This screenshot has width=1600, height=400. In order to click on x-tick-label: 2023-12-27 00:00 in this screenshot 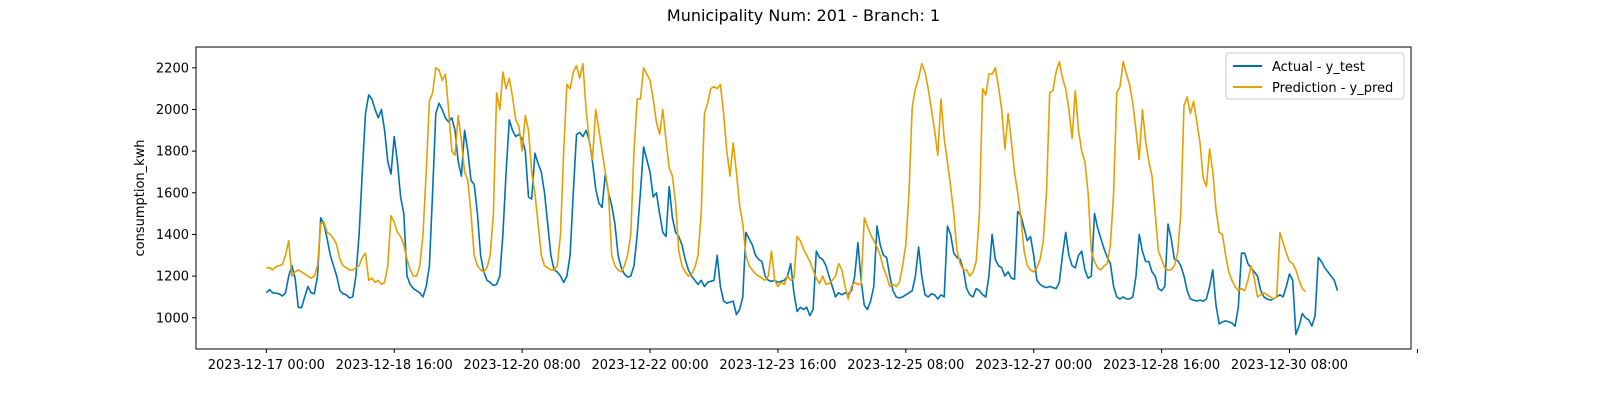, I will do `click(1033, 365)`.